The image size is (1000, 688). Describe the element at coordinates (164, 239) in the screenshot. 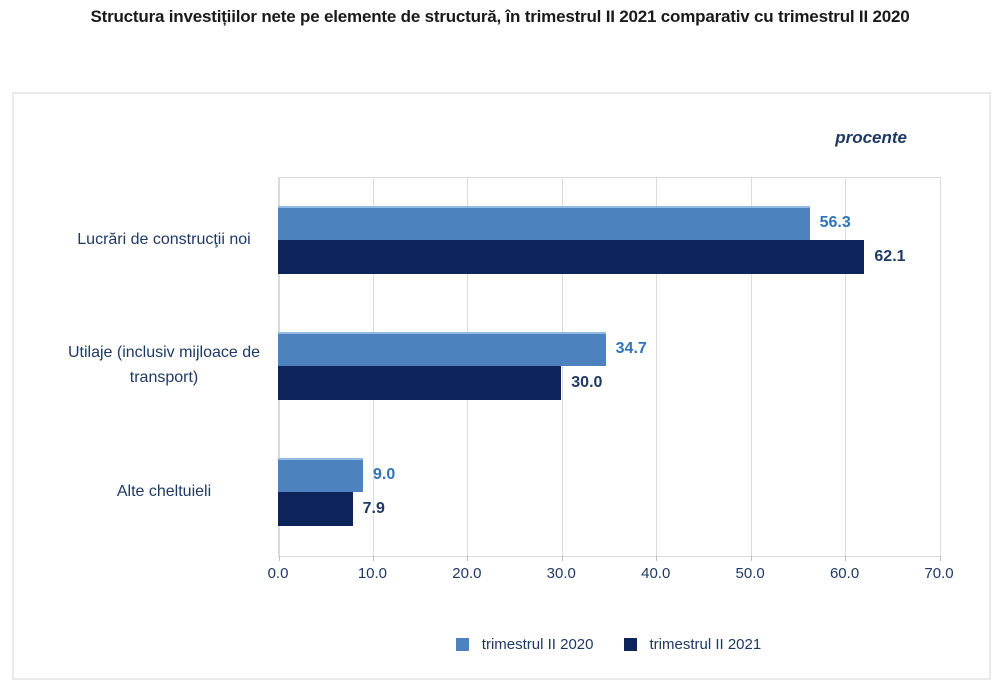

I see `category-label: Lucrări de construcţii noi` at that location.